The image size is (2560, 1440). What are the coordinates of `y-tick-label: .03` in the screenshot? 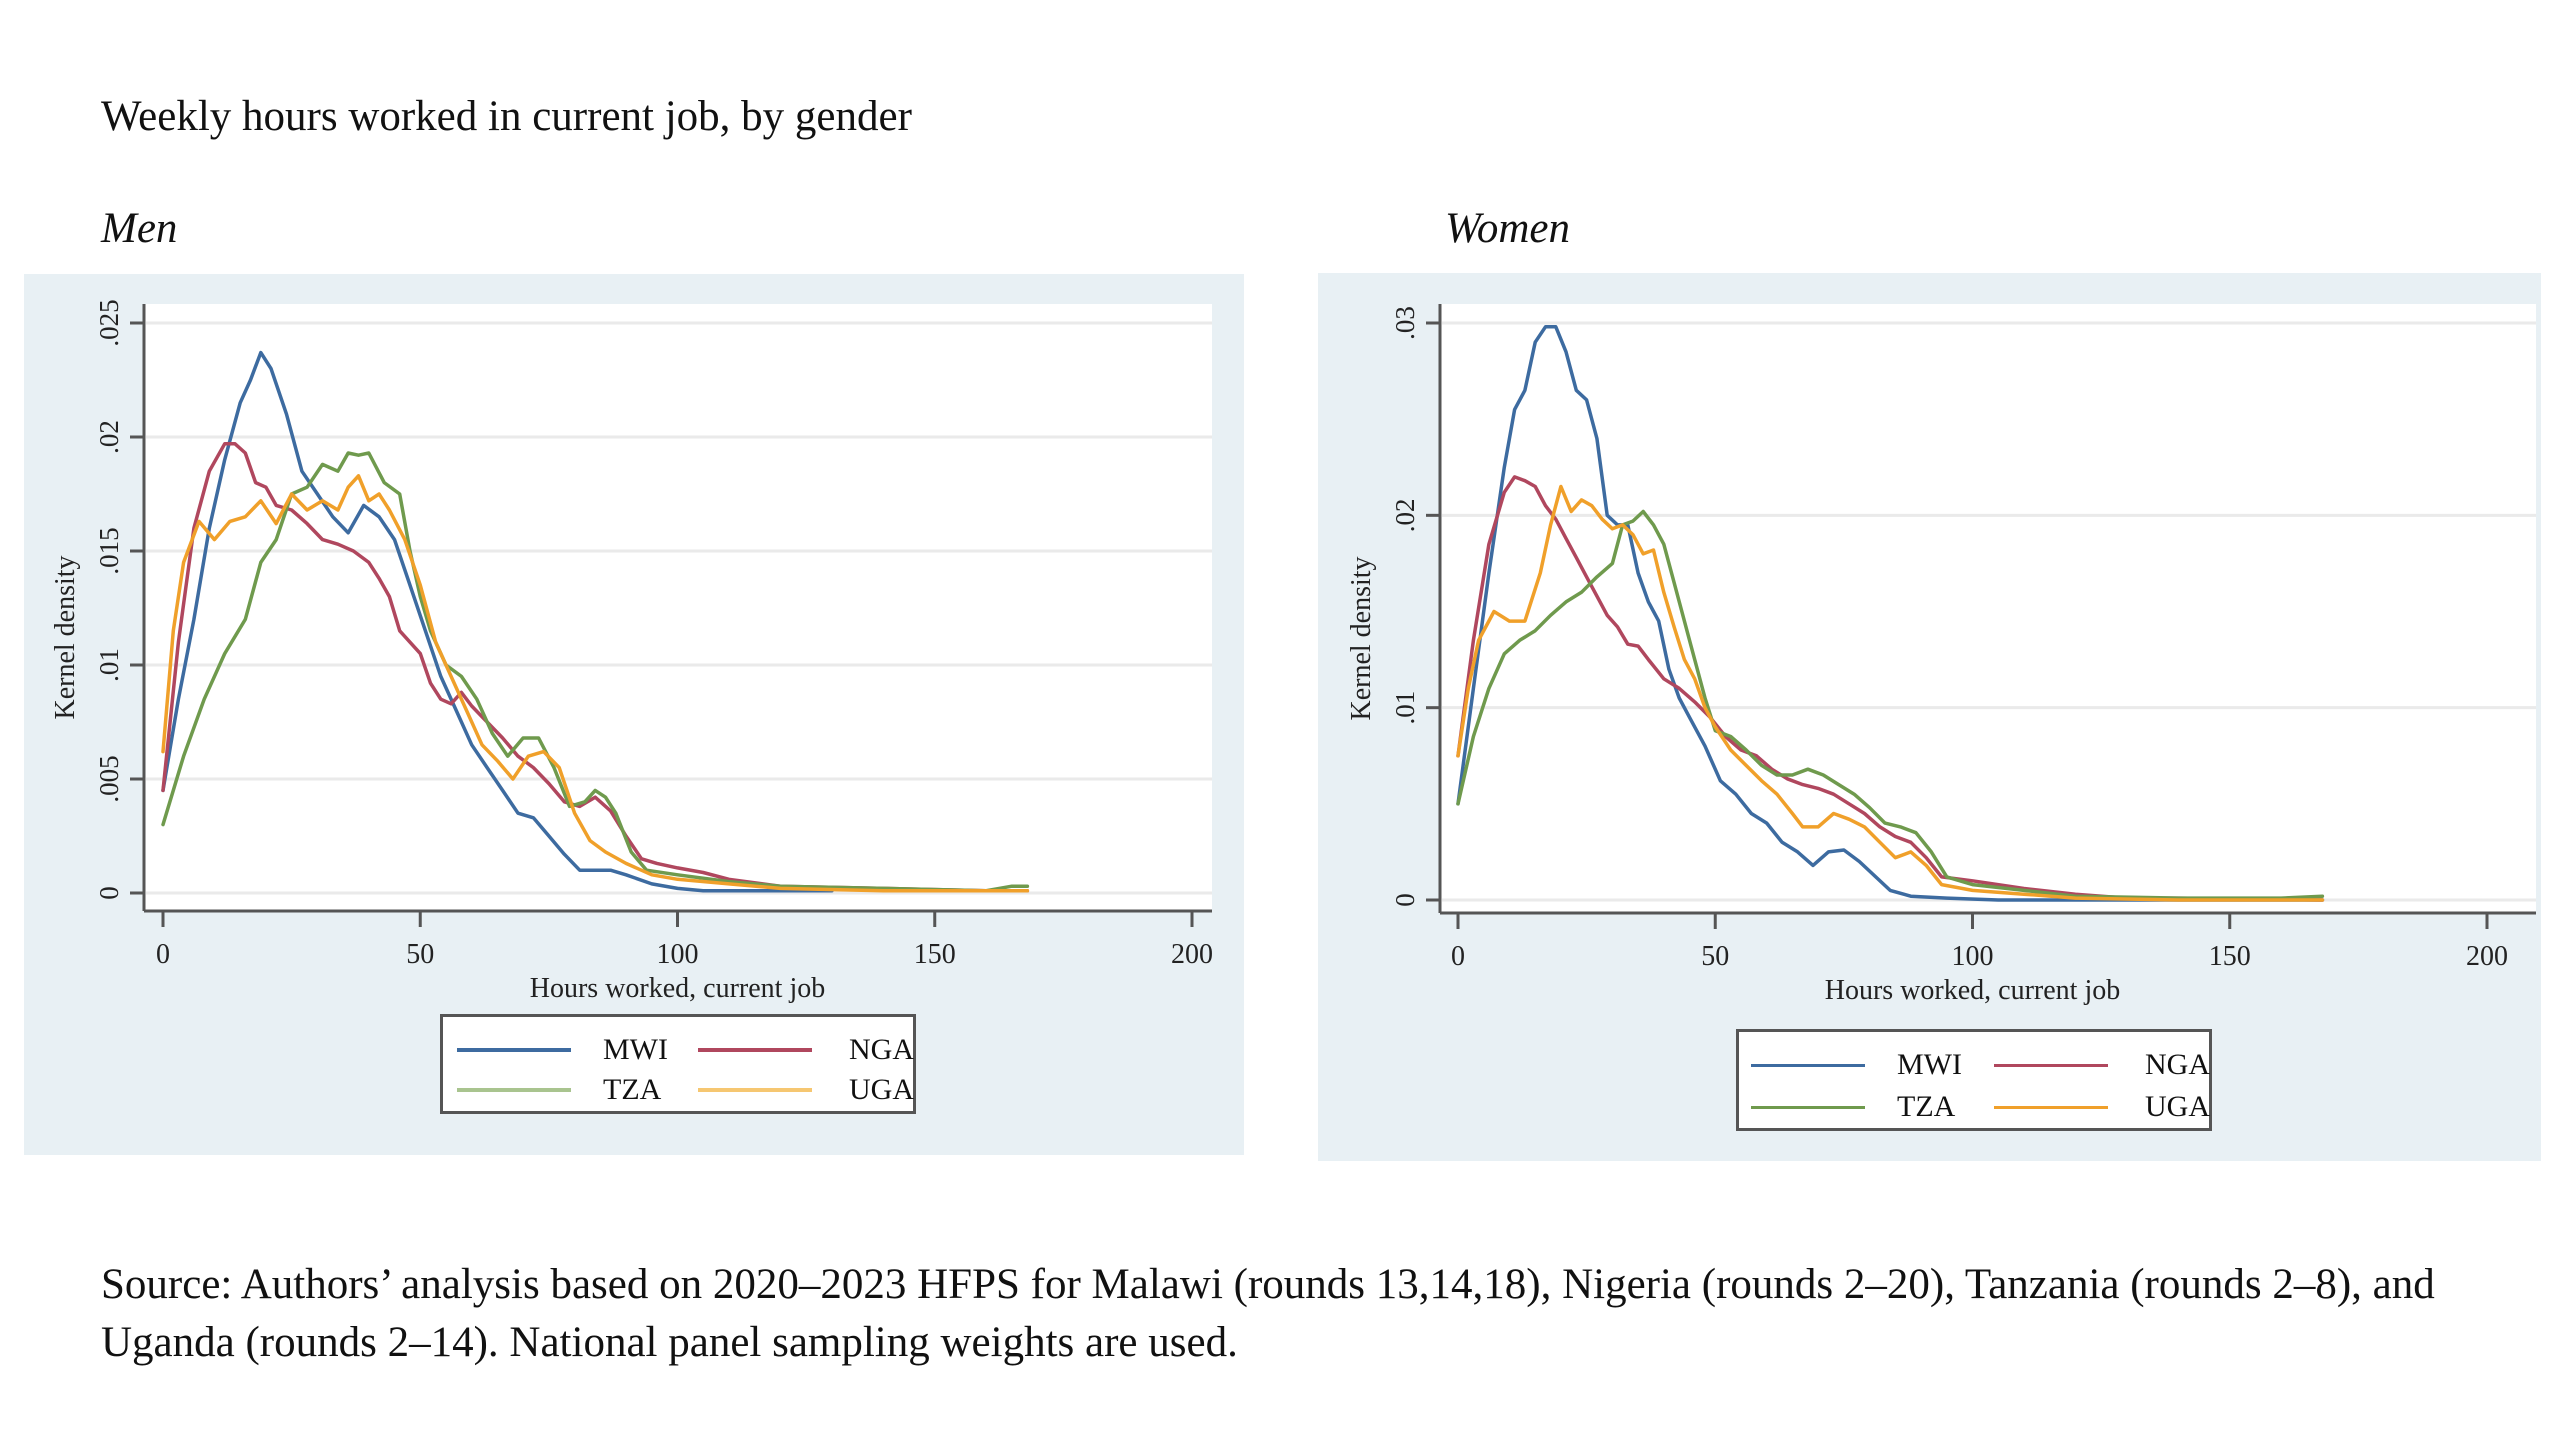 It's located at (1405, 323).